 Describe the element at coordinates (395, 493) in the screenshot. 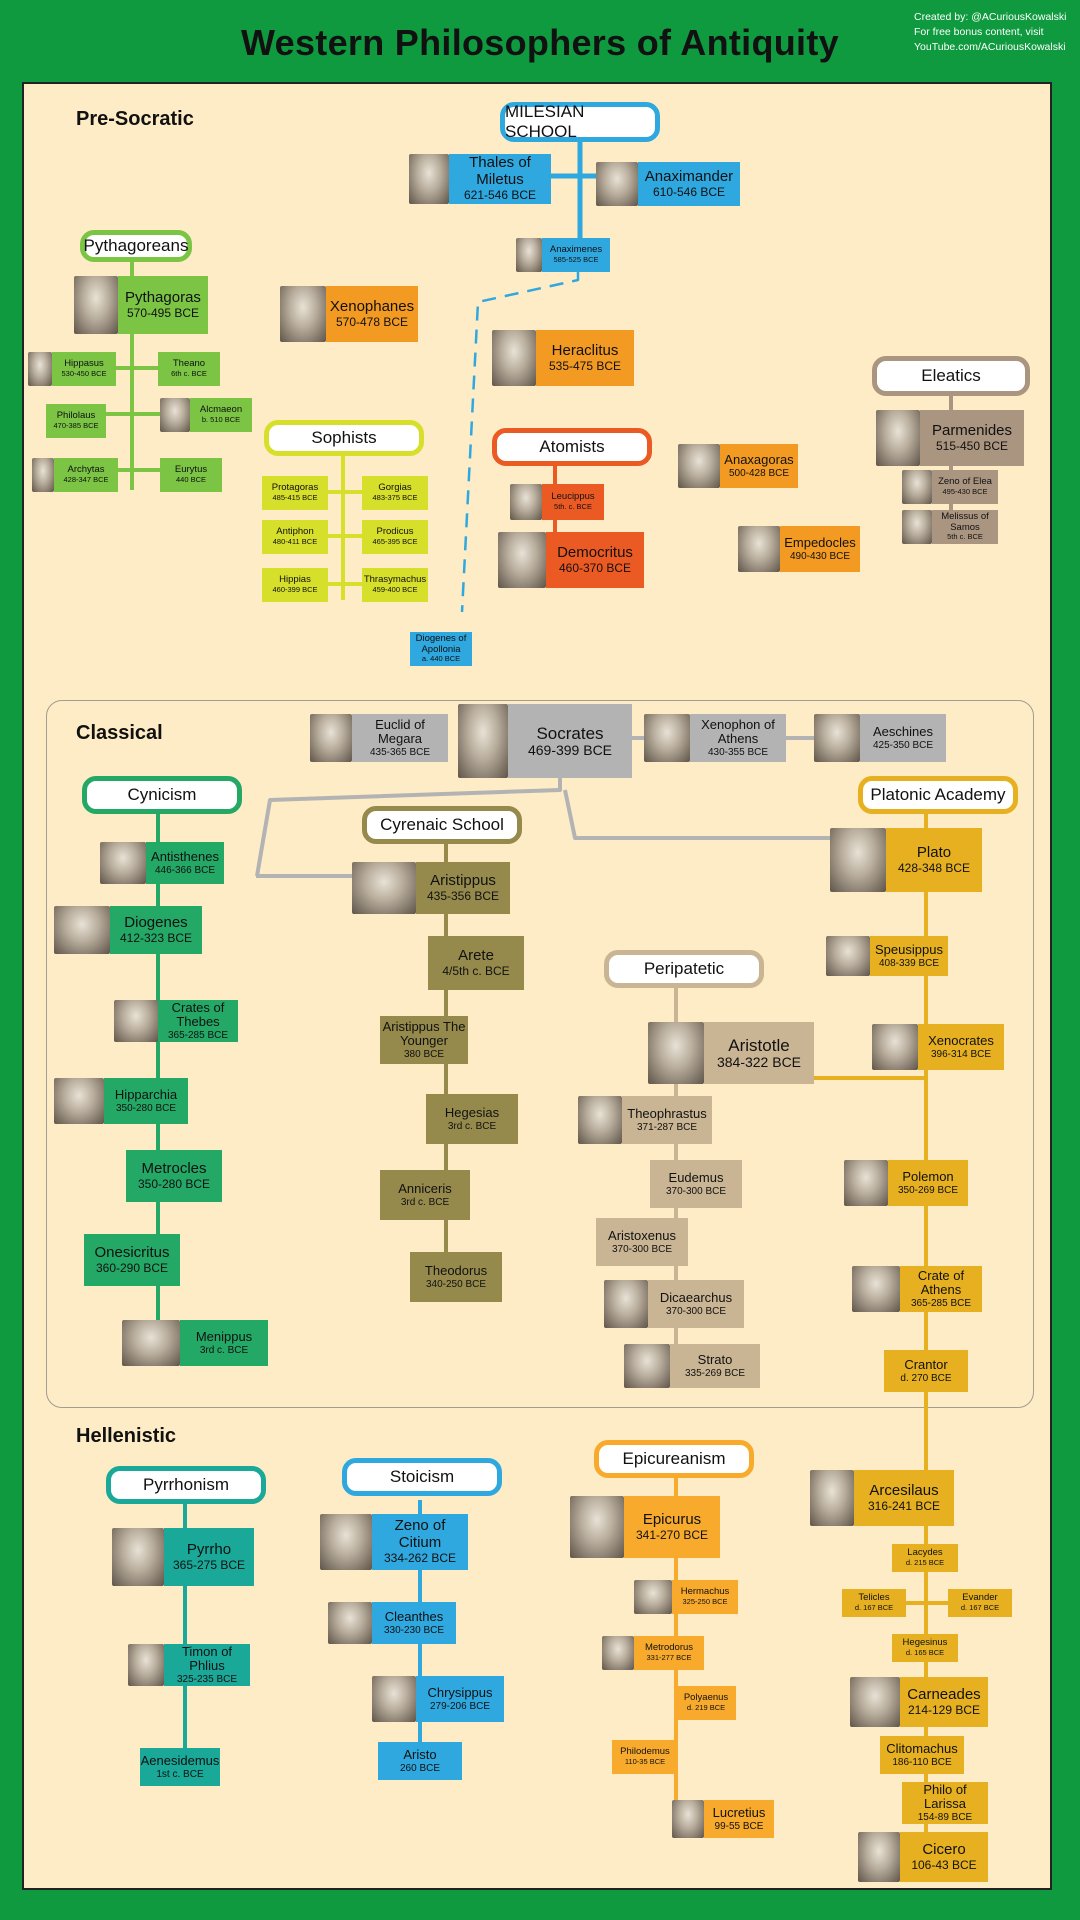

I see `philosopher-node-gorgias: Gorgias 483-375 BCE` at that location.